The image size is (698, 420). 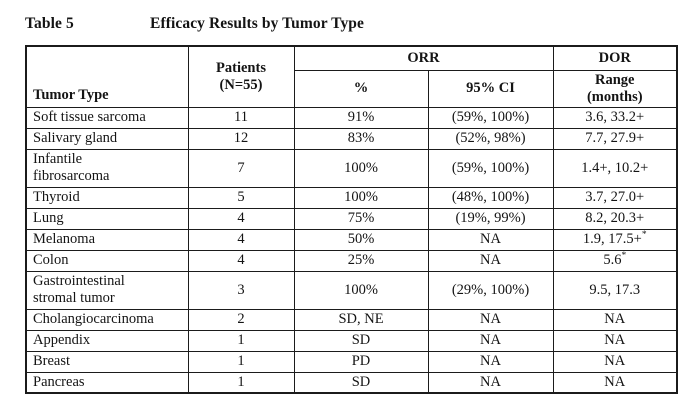 I want to click on footnote-marker: *, so click(x=624, y=256).